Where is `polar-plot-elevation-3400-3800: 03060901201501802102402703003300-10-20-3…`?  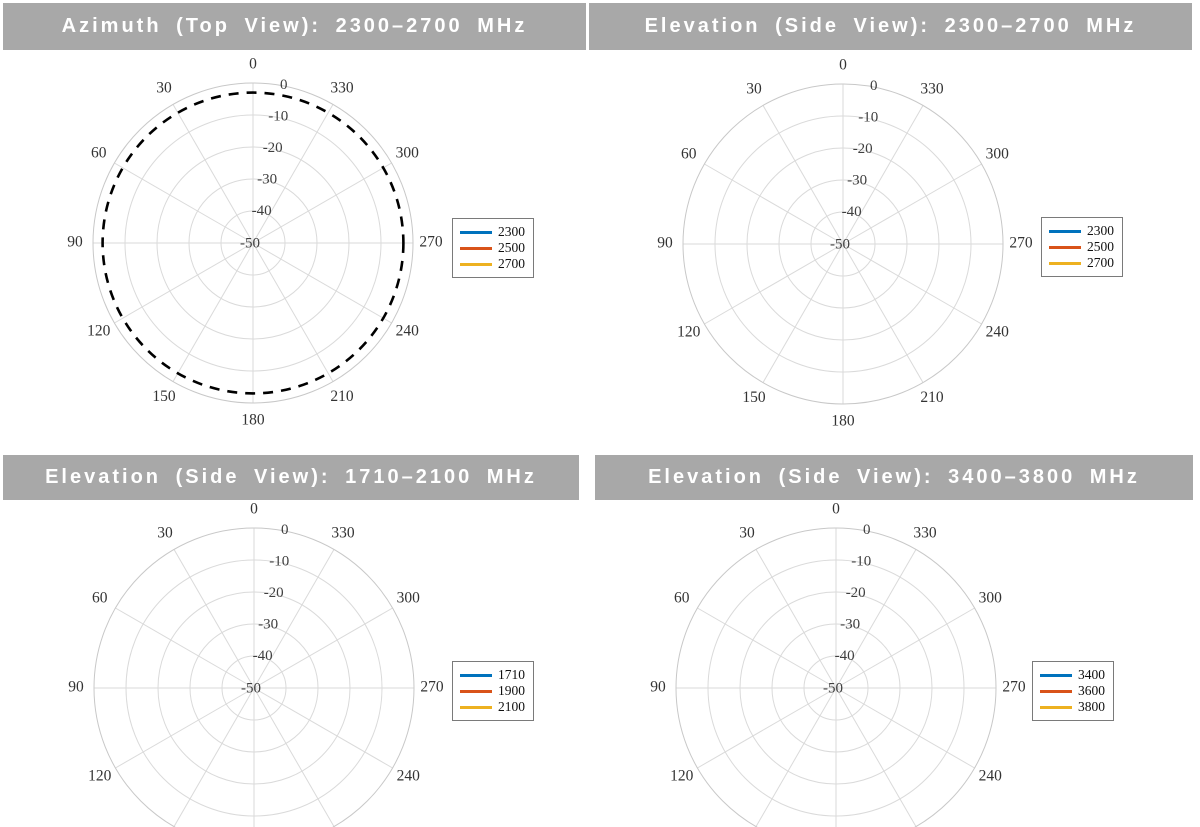 polar-plot-elevation-3400-3800: 03060901201501802102402703003300-10-20-3… is located at coordinates (813, 663).